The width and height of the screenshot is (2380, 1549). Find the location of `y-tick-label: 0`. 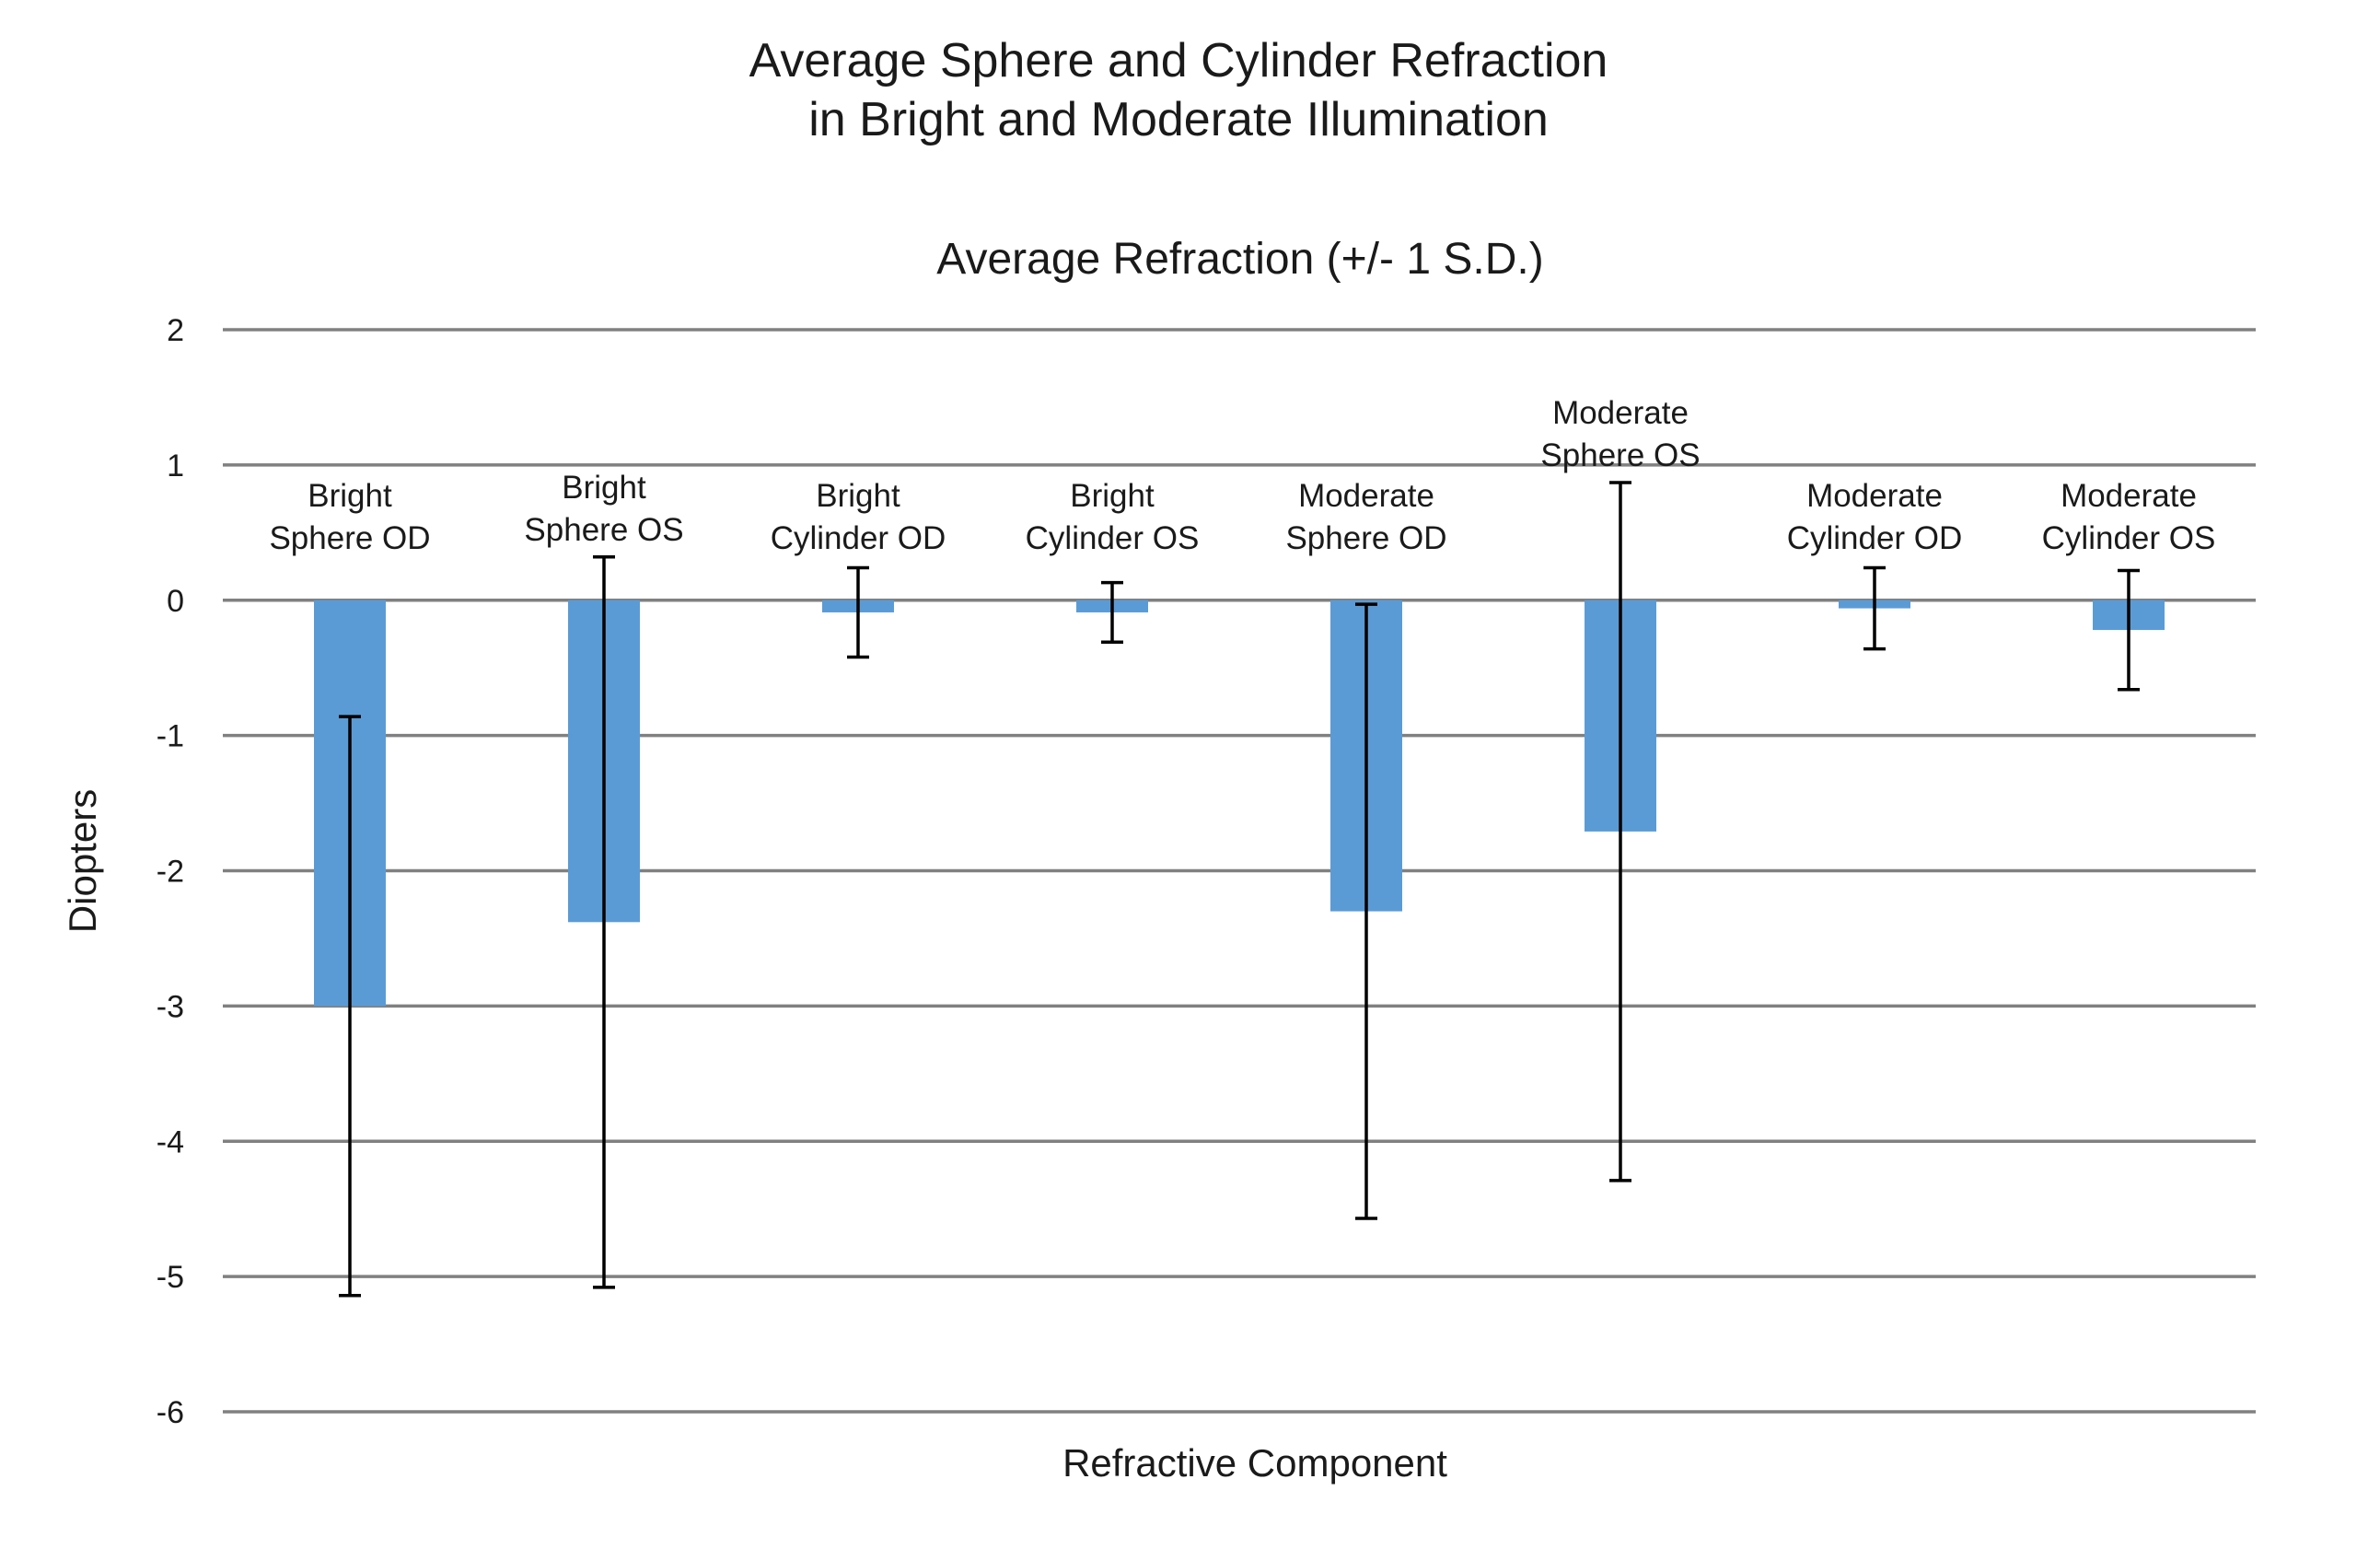

y-tick-label: 0 is located at coordinates (175, 601).